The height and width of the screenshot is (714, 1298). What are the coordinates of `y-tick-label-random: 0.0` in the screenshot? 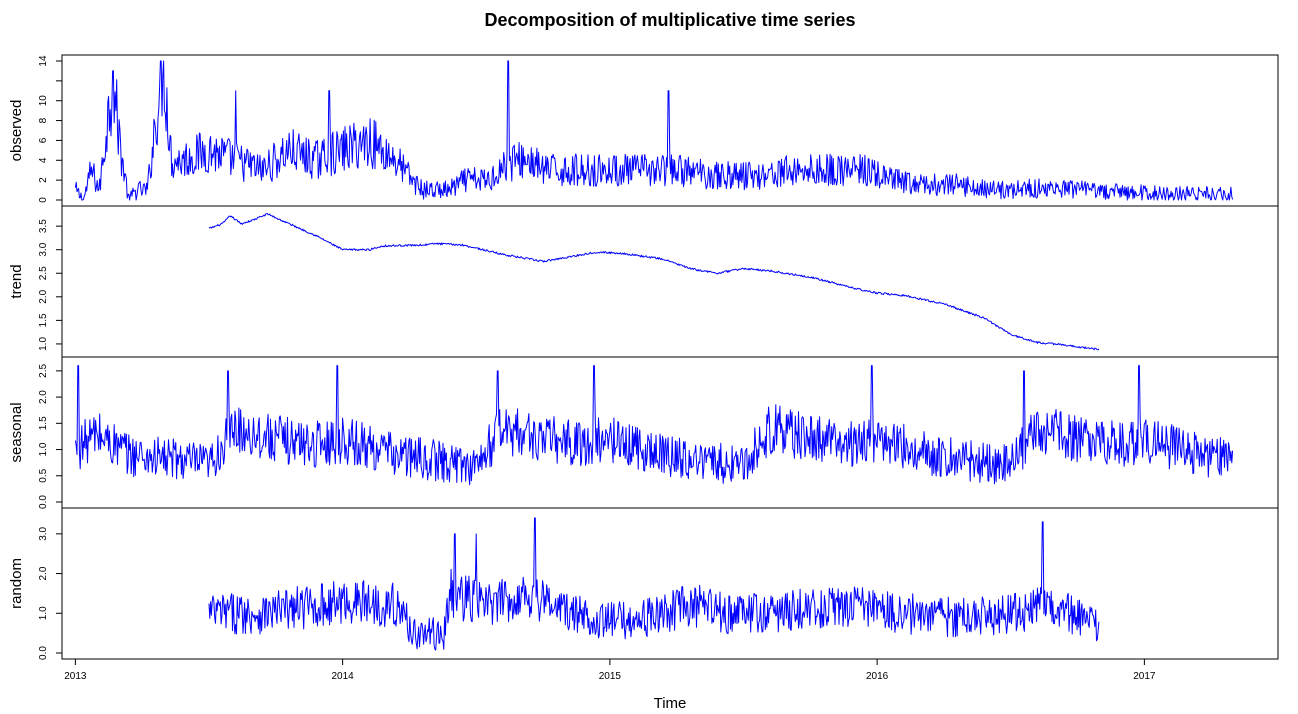 It's located at (43, 653).